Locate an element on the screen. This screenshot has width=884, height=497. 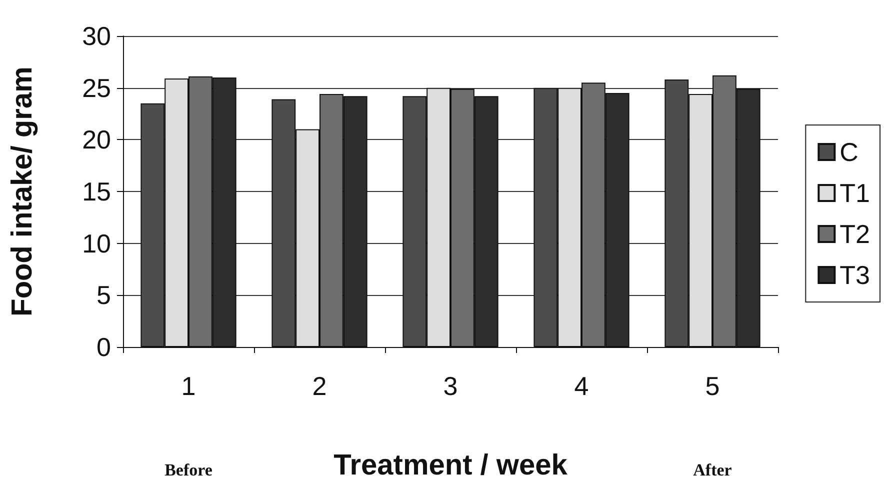
x-tick-label: 2 is located at coordinates (319, 386).